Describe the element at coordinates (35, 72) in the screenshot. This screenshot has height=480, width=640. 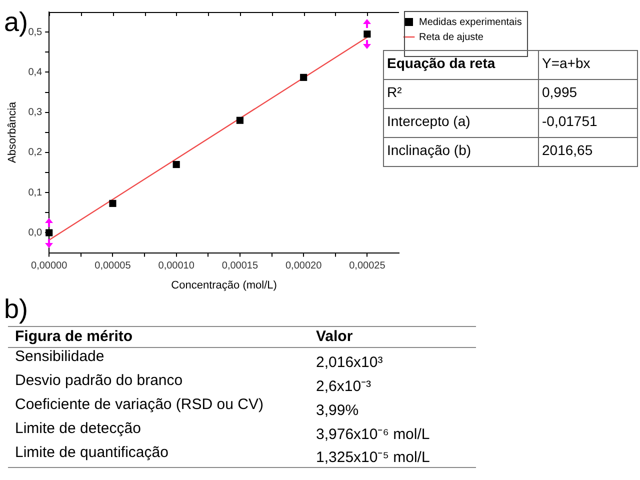
I see `y-tick-label: 0,4` at that location.